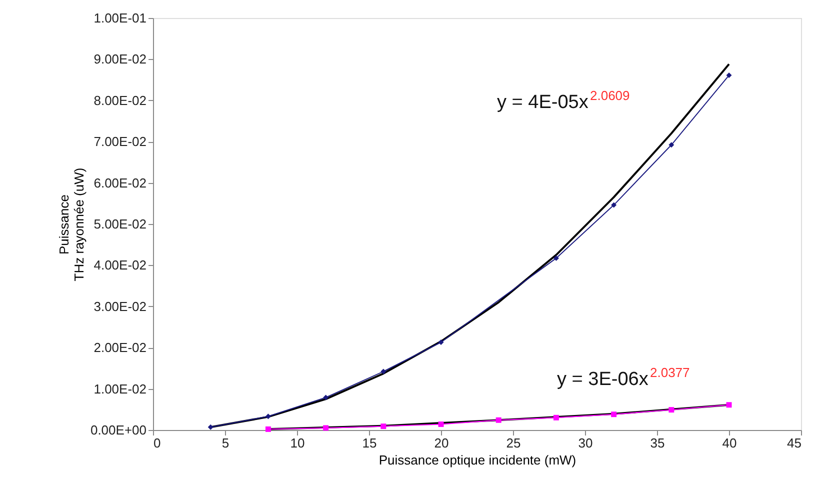 The height and width of the screenshot is (496, 816). What do you see at coordinates (226, 443) in the screenshot?
I see `x-tick-label: 5` at bounding box center [226, 443].